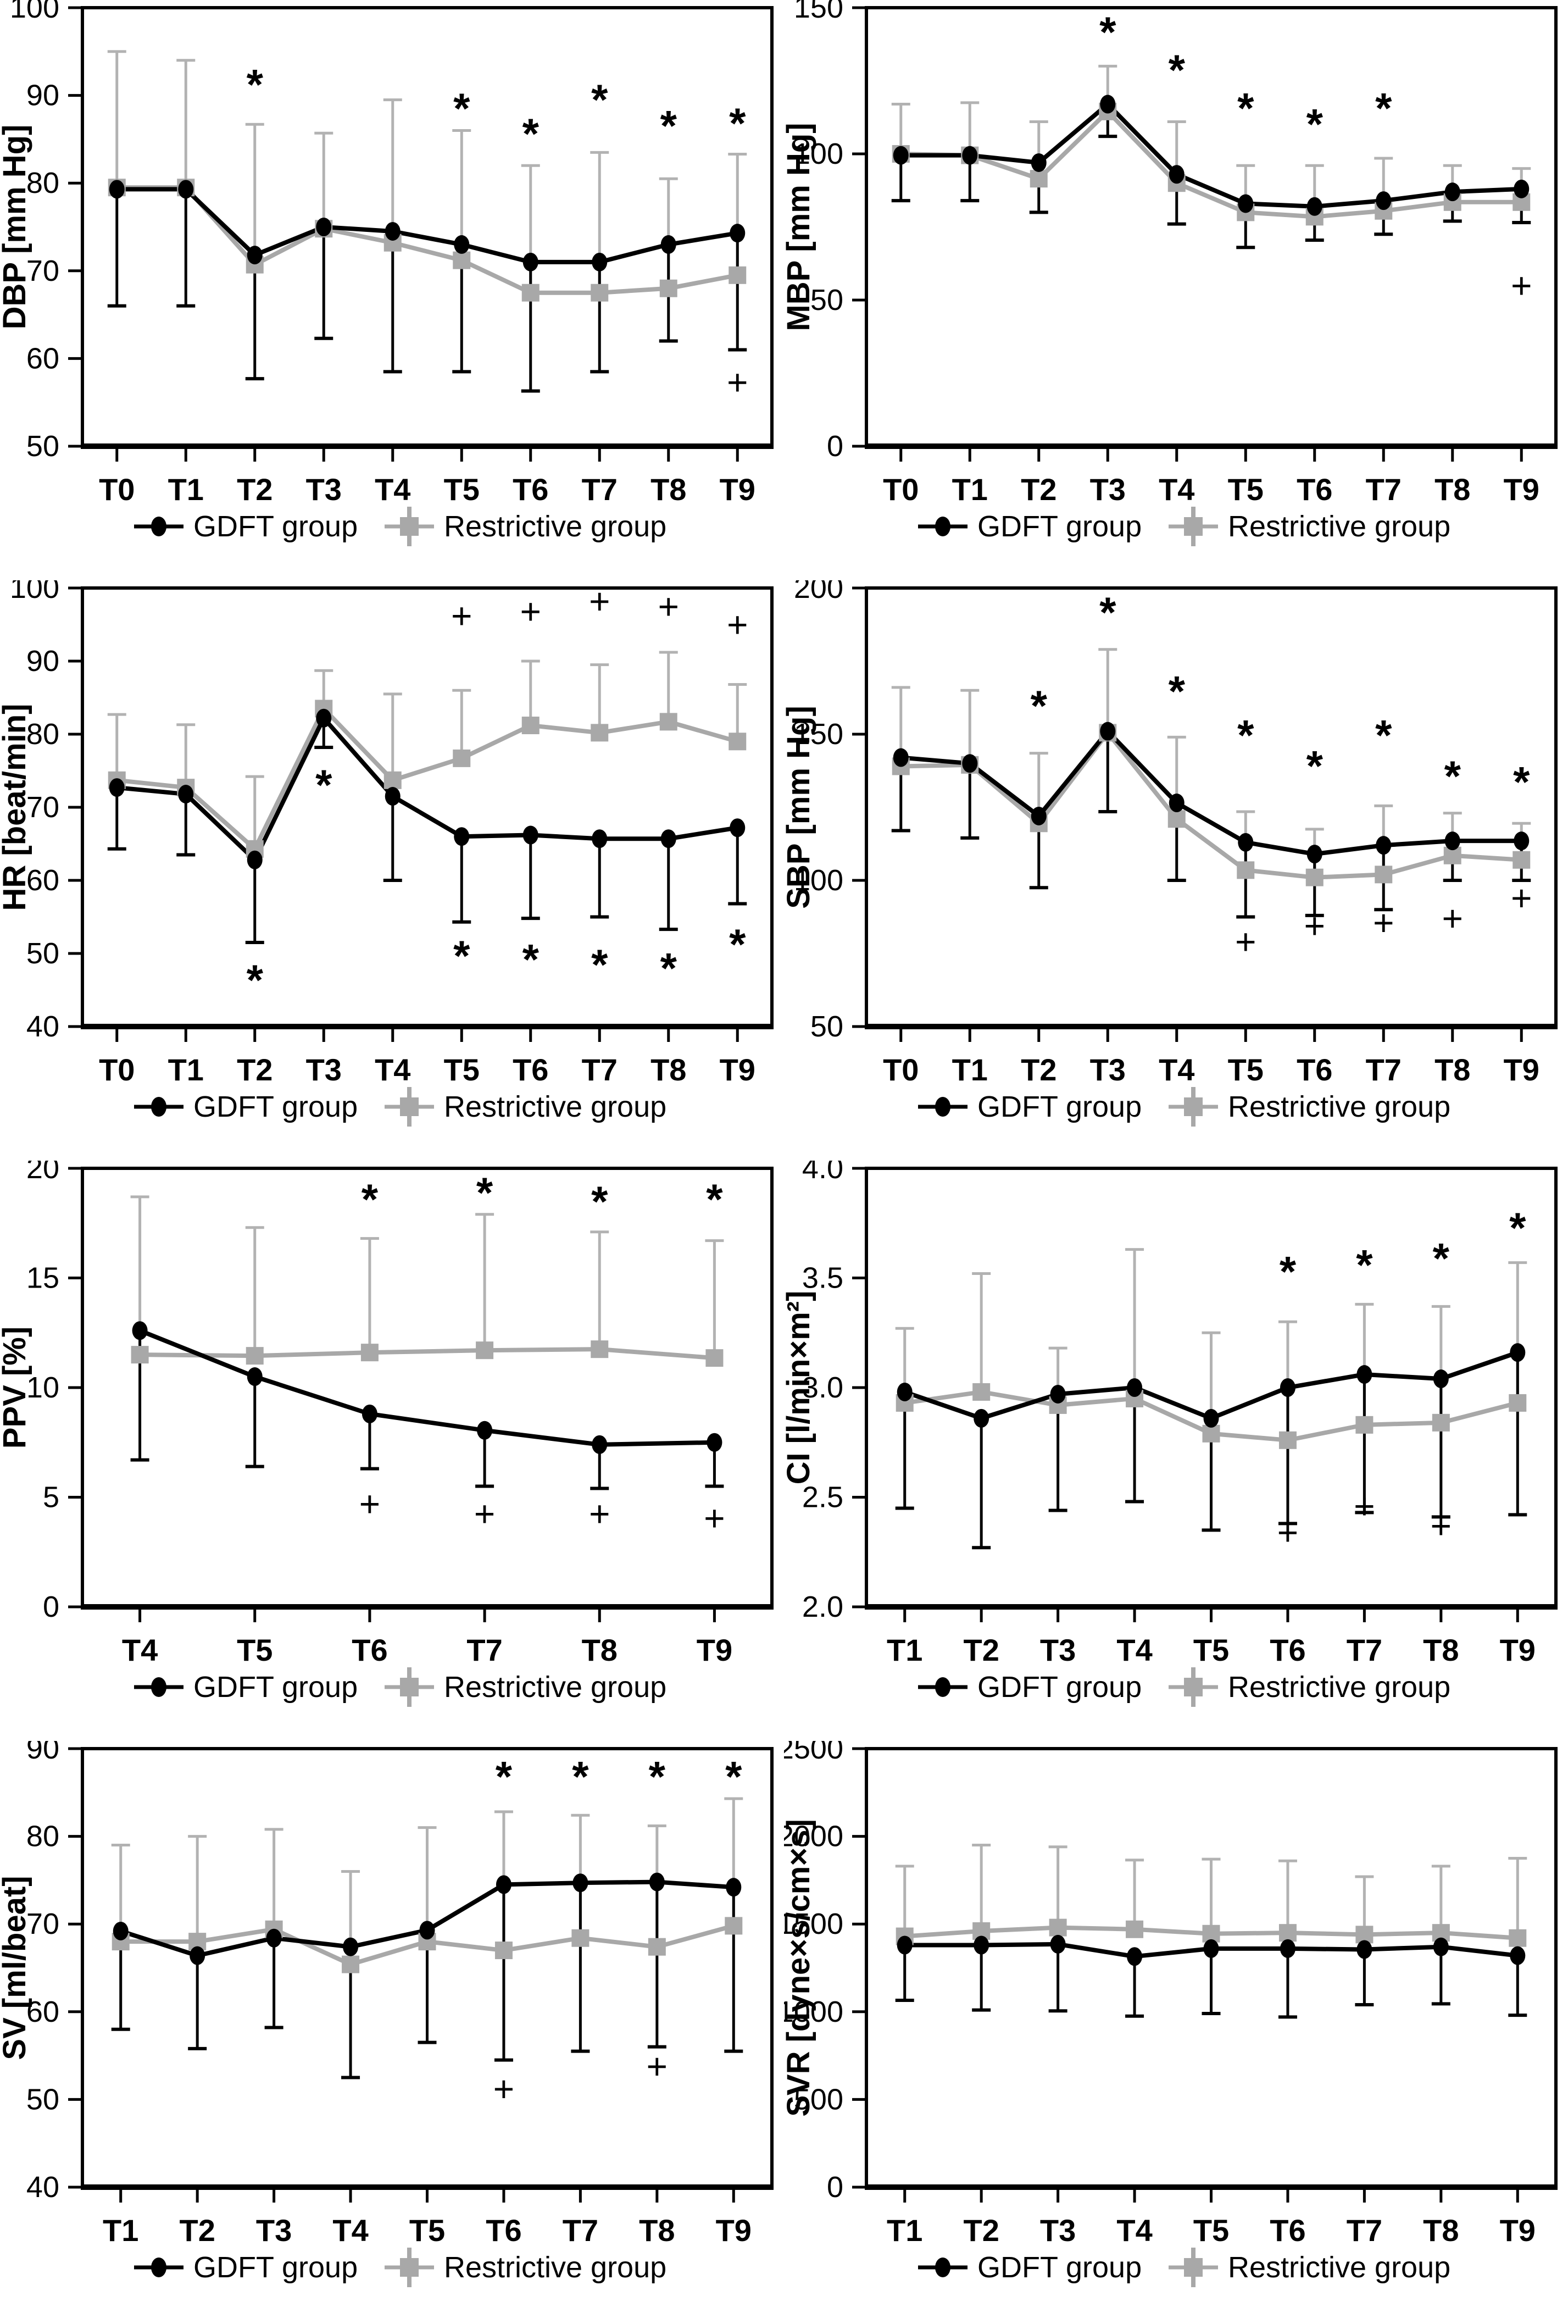  What do you see at coordinates (822, 1173) in the screenshot?
I see `y-tick-label: 4.0` at bounding box center [822, 1173].